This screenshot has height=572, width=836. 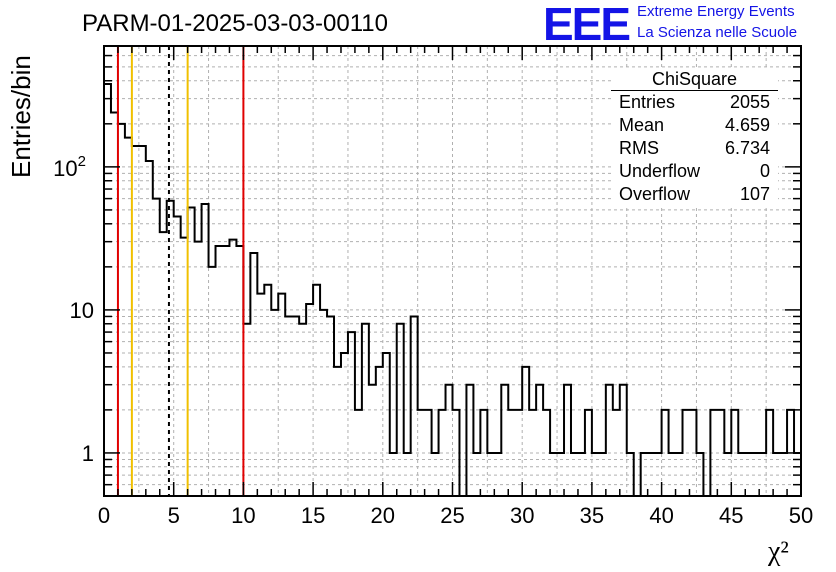 What do you see at coordinates (731, 515) in the screenshot?
I see `x-tick-label: 45` at bounding box center [731, 515].